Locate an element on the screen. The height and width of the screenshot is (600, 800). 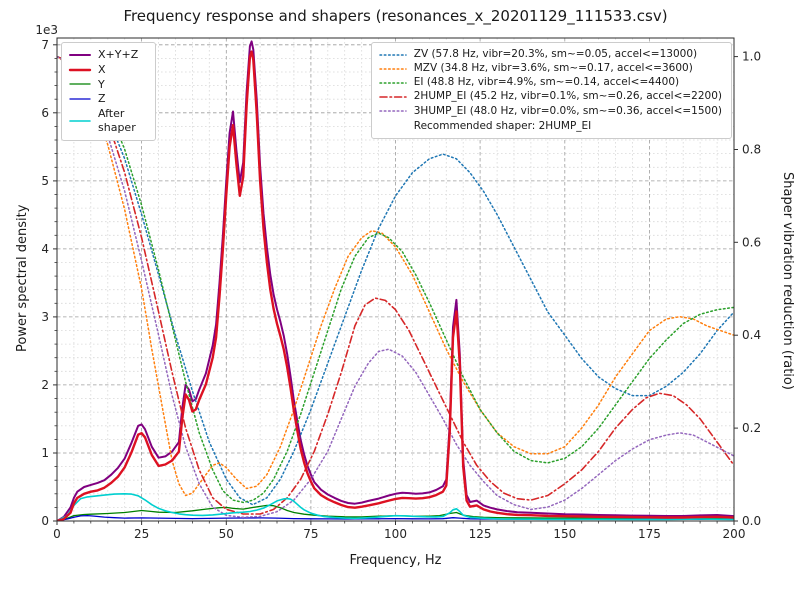
legend-entry-label: X+Y+Z is located at coordinates (118, 54).